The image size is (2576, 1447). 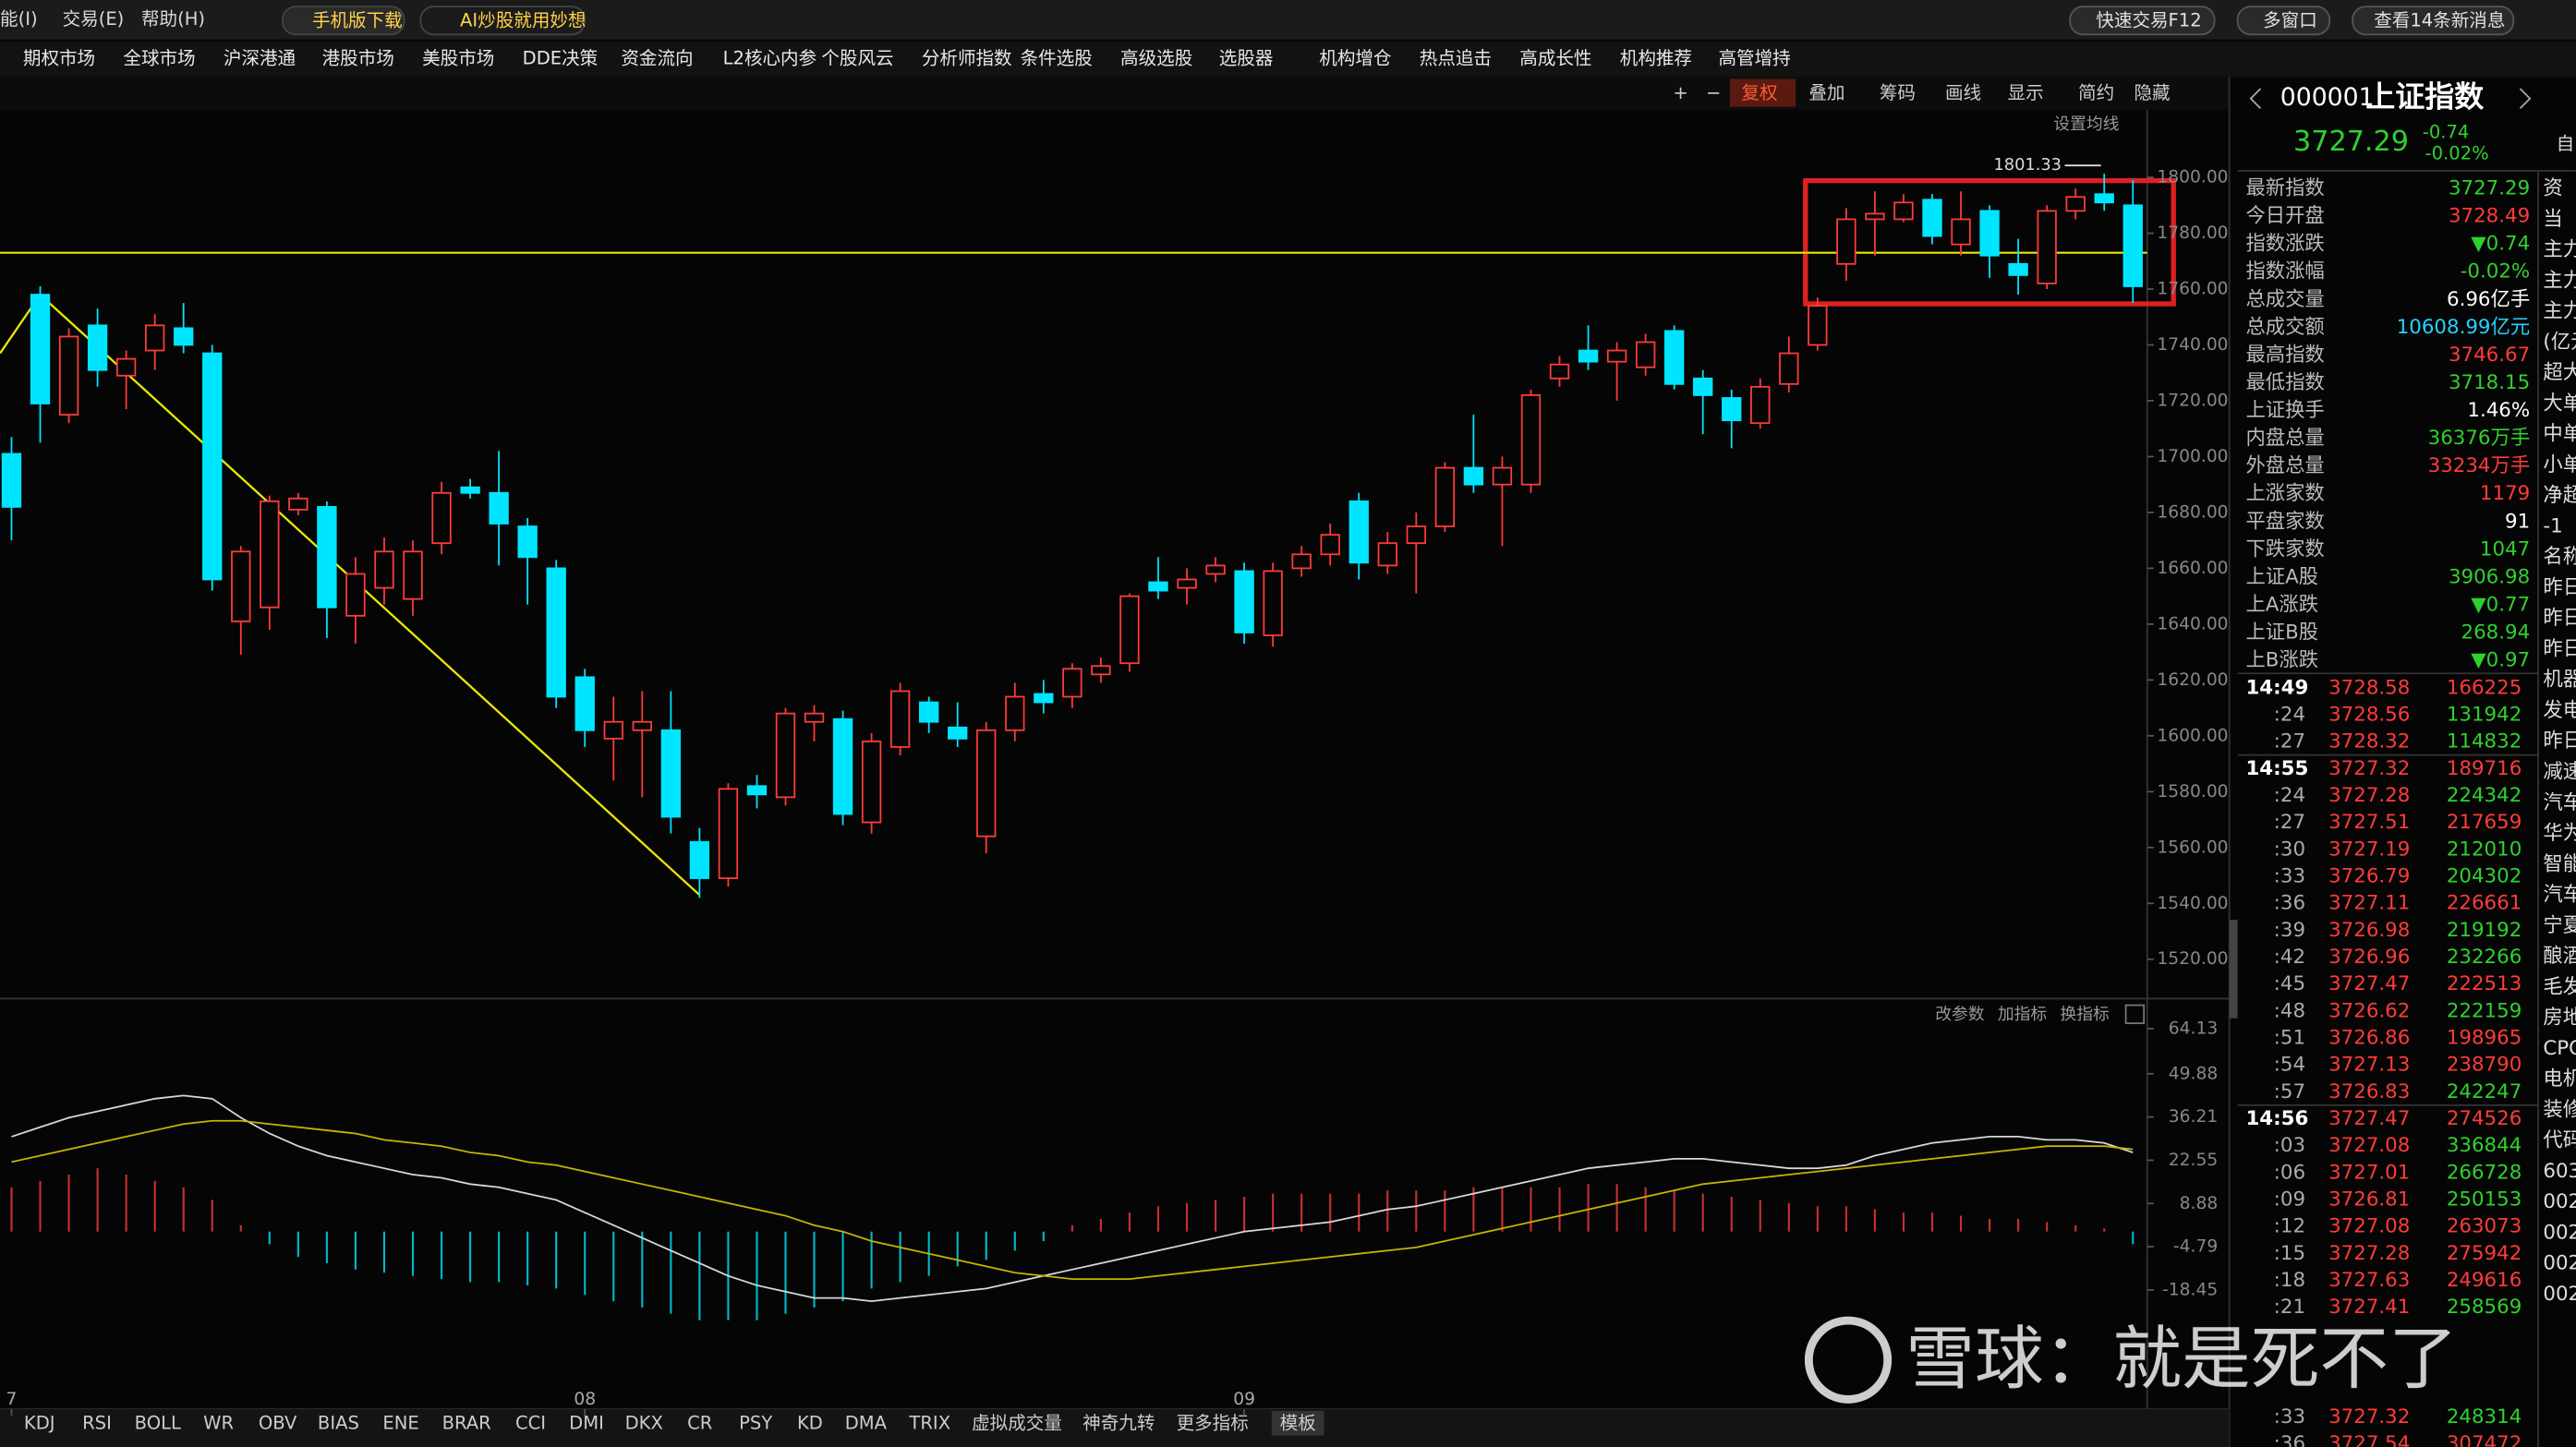 I want to click on side-label: 净超, so click(x=2559, y=495).